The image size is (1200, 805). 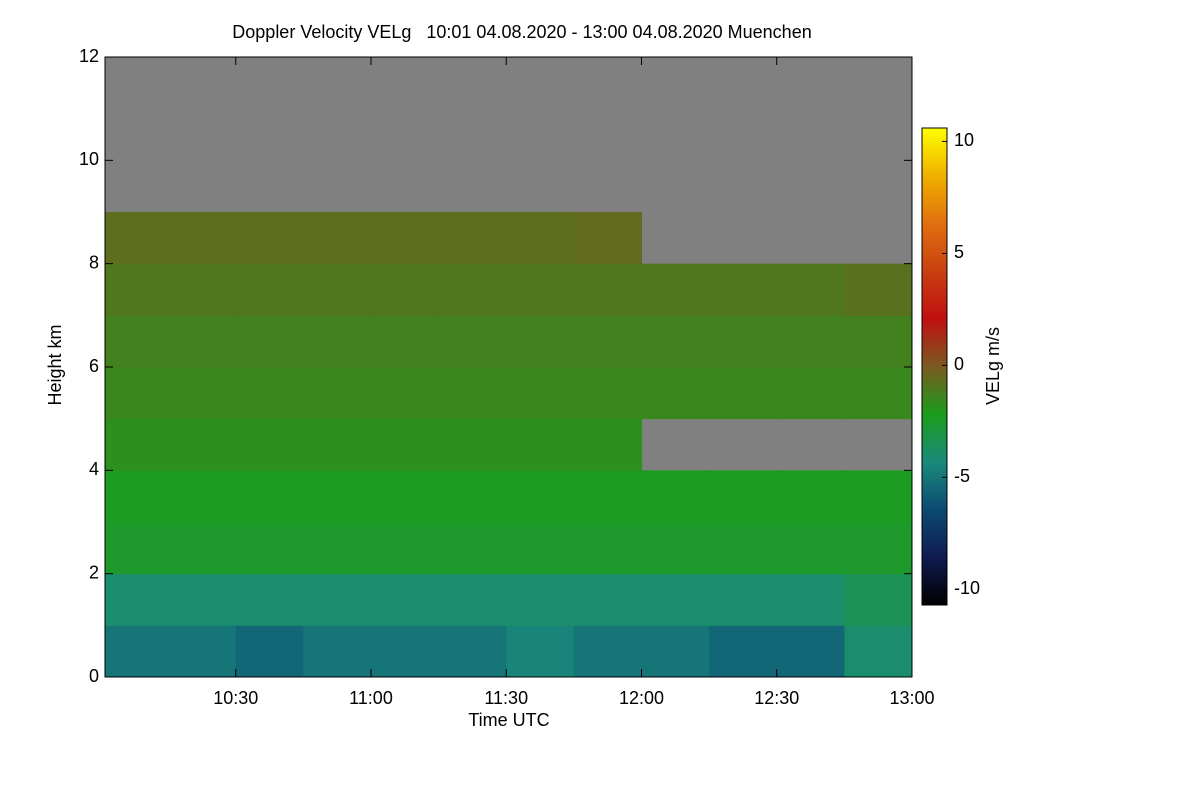 I want to click on colorbar-label: VELg m/s, so click(x=993, y=366).